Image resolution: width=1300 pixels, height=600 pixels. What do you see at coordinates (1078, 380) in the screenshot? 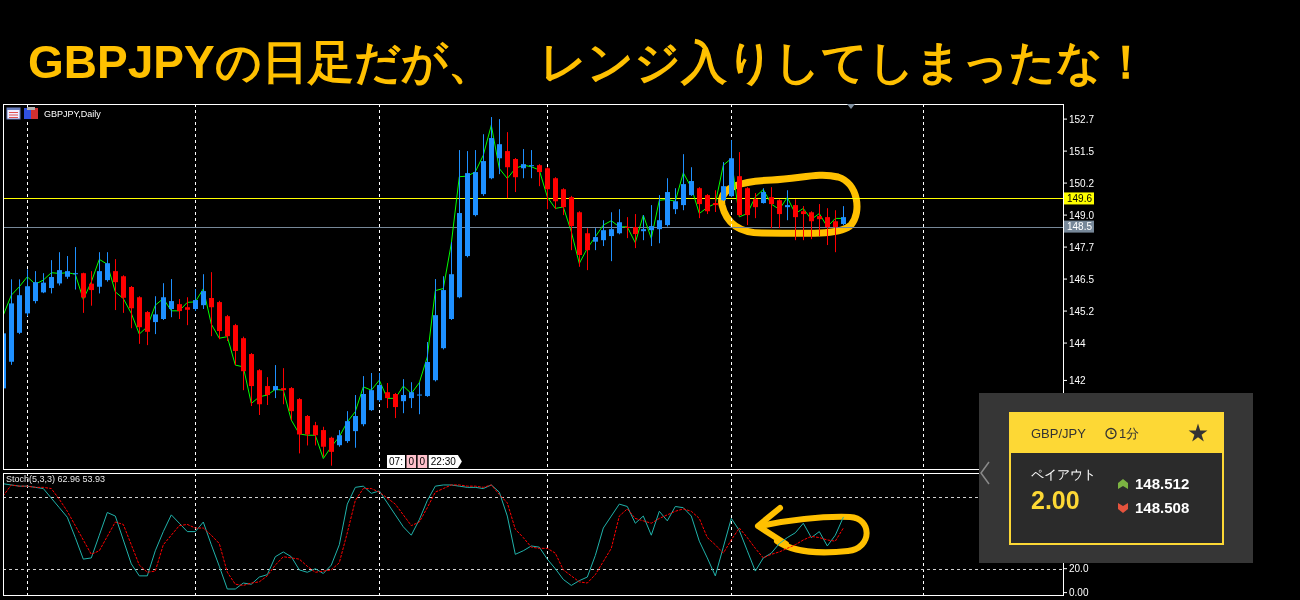
I see `y-tick-label: 142` at bounding box center [1078, 380].